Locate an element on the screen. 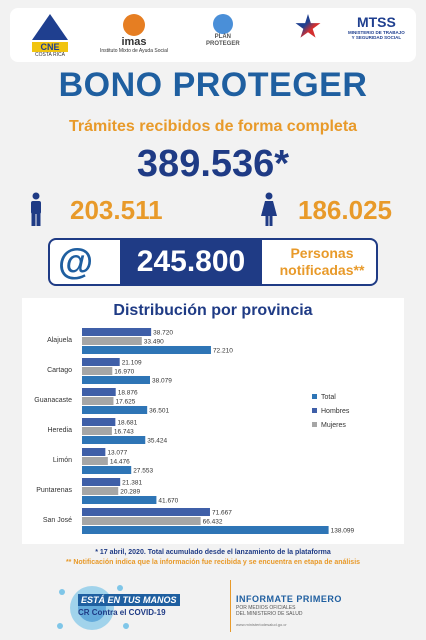 This screenshot has width=426, height=640. data-label: 35.424 is located at coordinates (157, 441).